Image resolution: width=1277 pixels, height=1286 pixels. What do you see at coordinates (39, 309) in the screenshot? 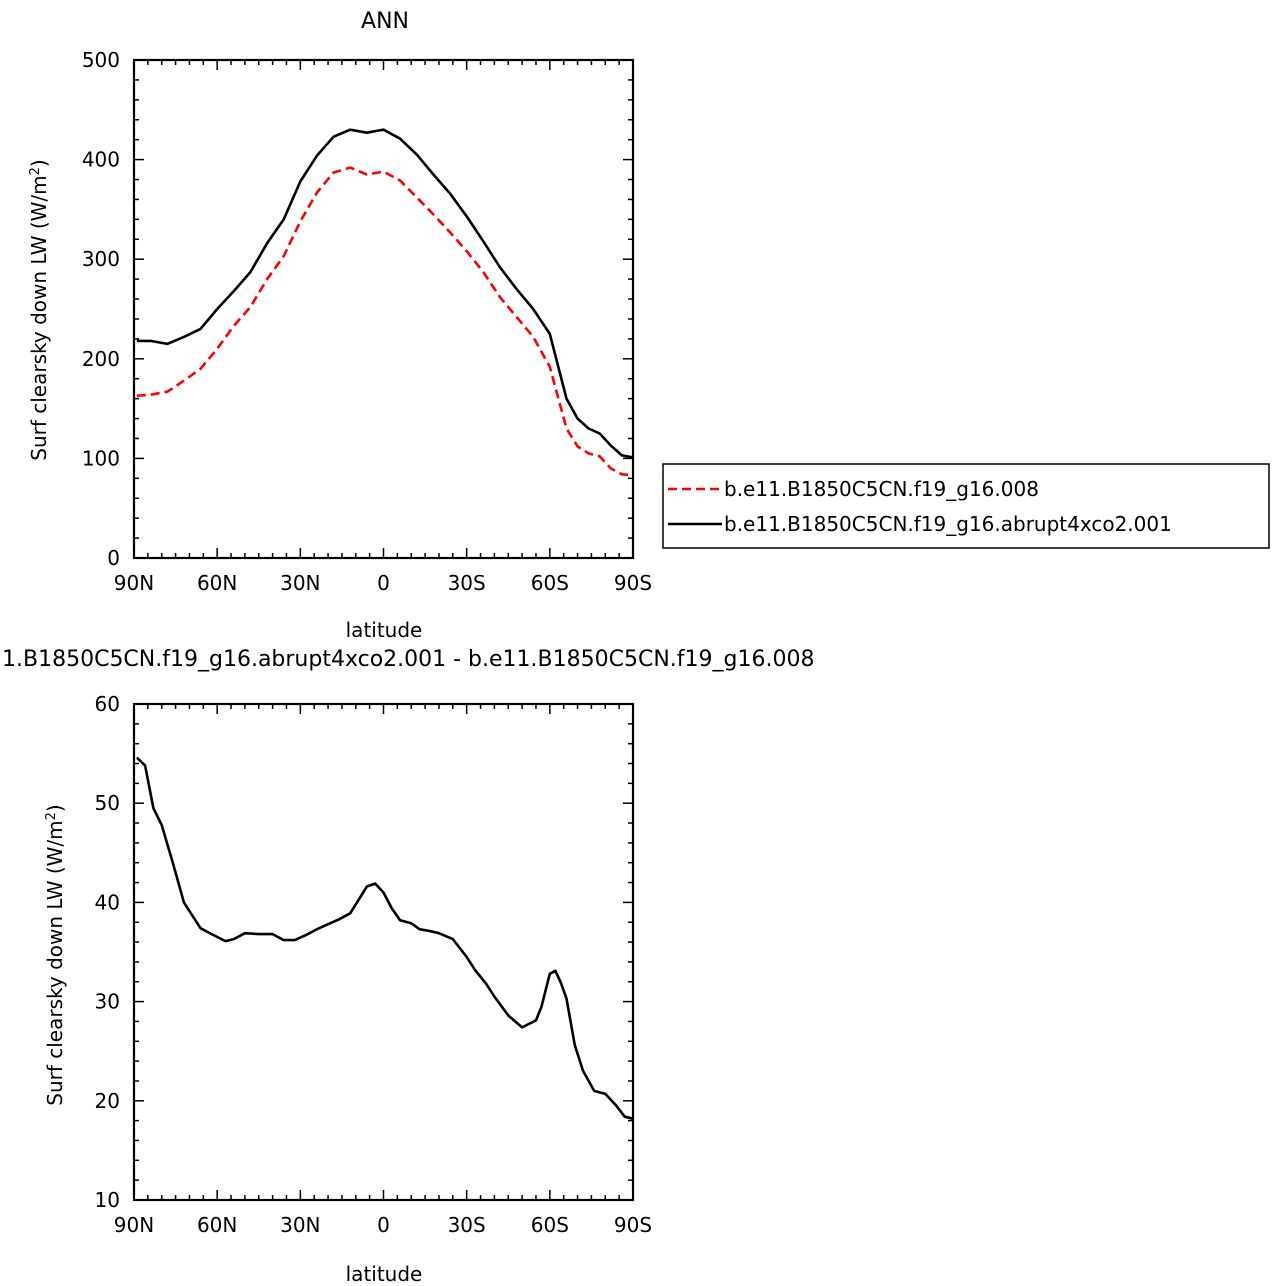
I see `top-y-axis-label: Surf clearsky down LW (W/m2)` at bounding box center [39, 309].